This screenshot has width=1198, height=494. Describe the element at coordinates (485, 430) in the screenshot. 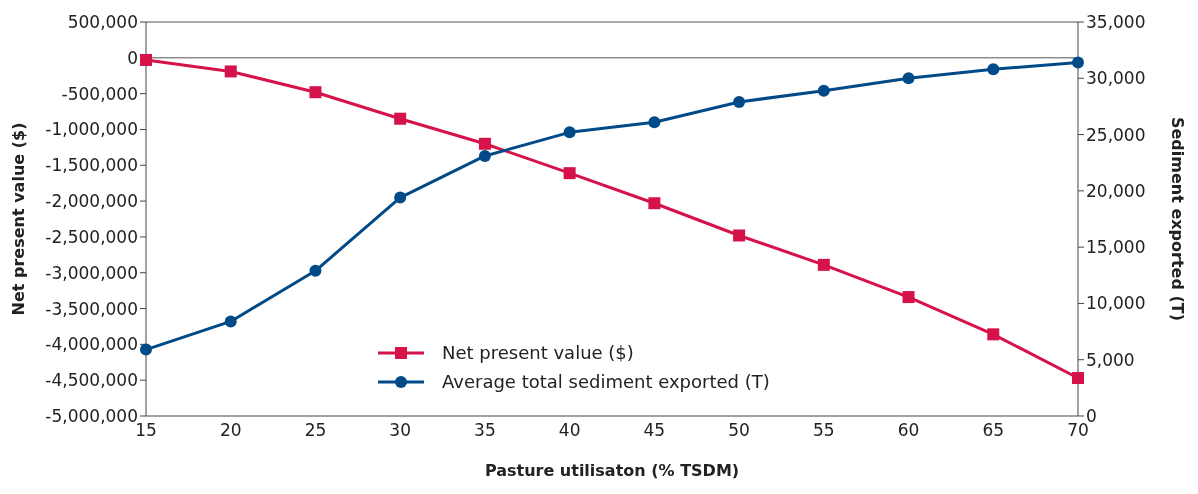

I see `x-tick-label: 35` at that location.